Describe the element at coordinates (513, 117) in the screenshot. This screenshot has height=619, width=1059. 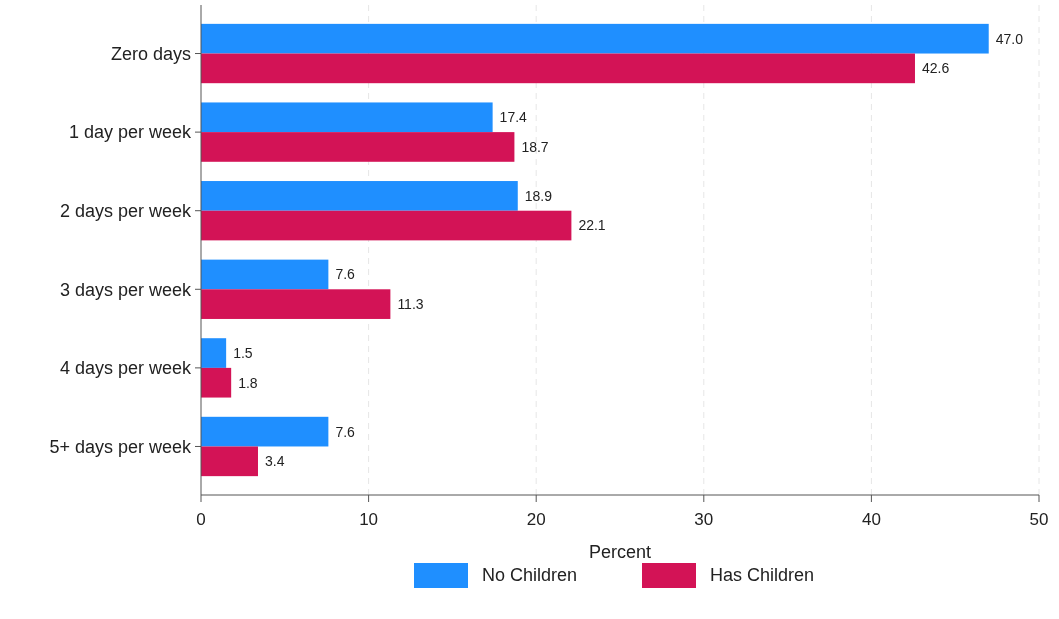
I see `data-label: 17.4` at that location.